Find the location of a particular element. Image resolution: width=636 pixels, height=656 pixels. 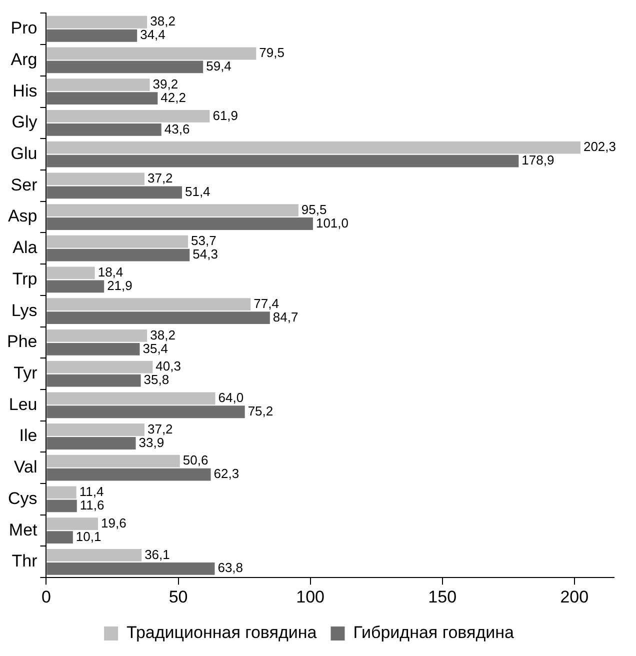

y-tick-label: Ala is located at coordinates (25, 248).